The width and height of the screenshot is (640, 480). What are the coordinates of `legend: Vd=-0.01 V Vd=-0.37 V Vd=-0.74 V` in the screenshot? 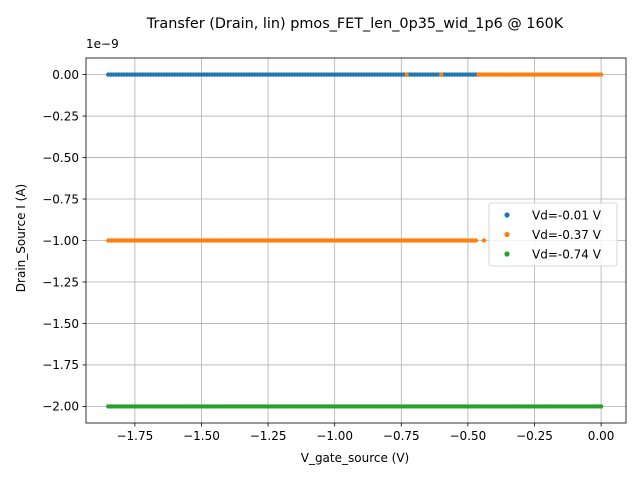 It's located at (553, 234).